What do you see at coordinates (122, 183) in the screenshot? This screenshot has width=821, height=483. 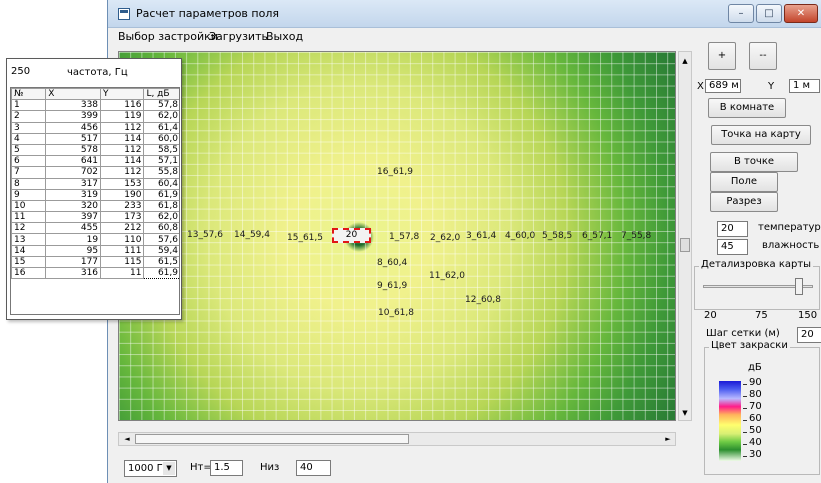 I see `y-cell: 153` at bounding box center [122, 183].